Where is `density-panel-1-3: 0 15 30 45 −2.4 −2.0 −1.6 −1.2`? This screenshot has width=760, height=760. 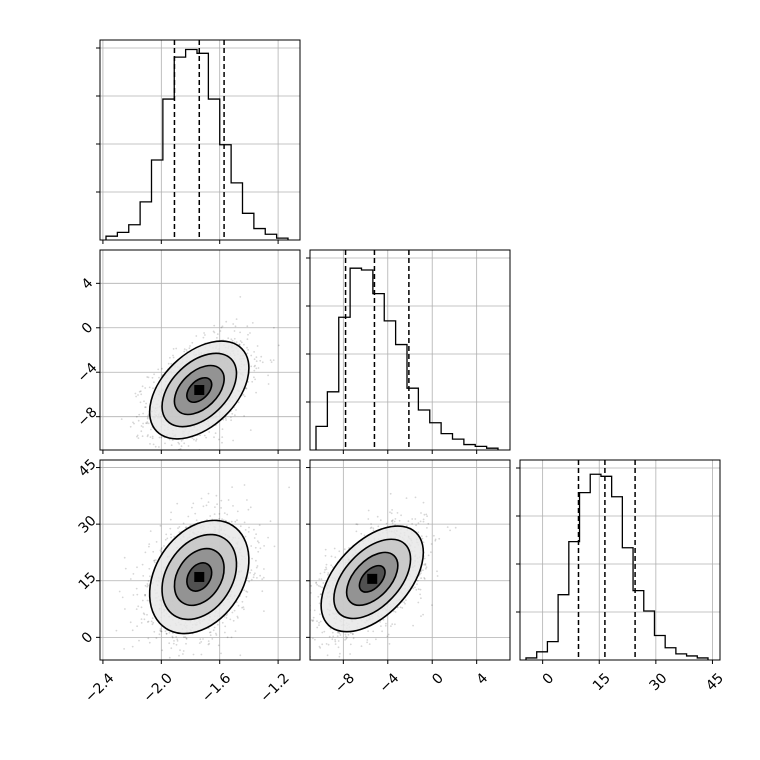
density-panel-1-3: 0 15 30 45 −2.4 −2.0 −1.6 −1.2 is located at coordinates (188, 581).